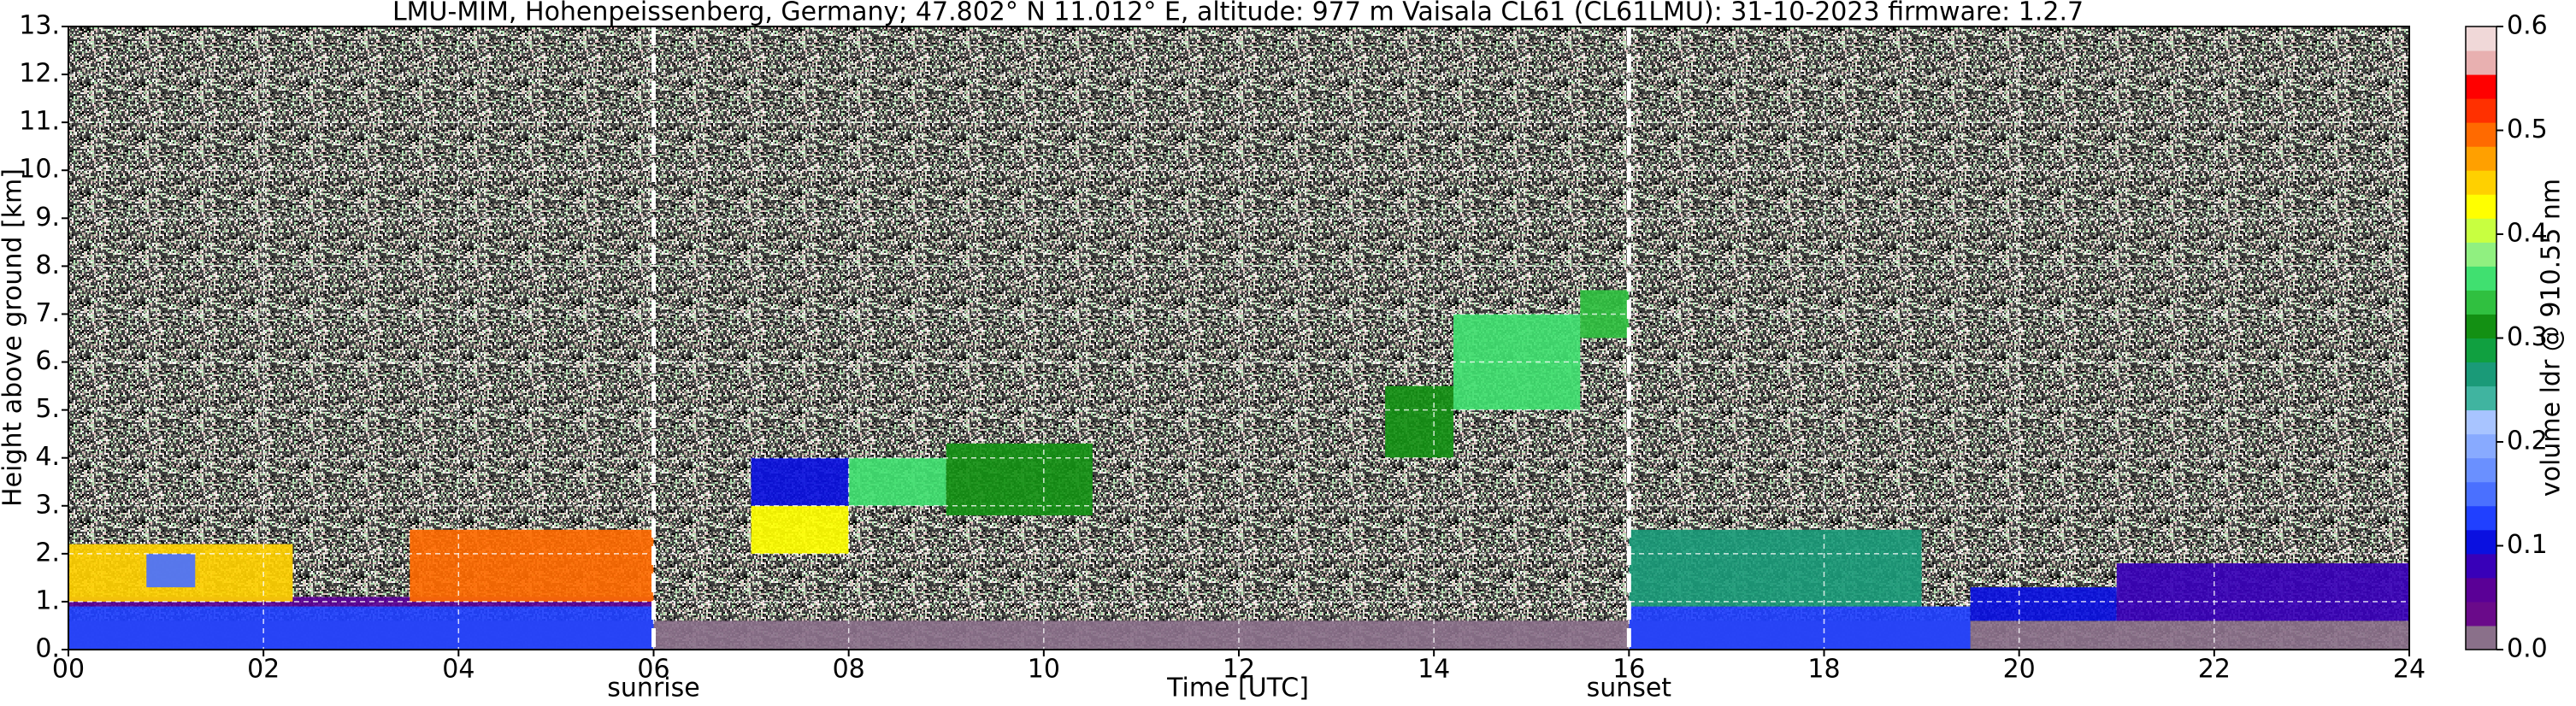 This screenshot has width=2576, height=706. I want to click on x-tick-label: 12, so click(1239, 670).